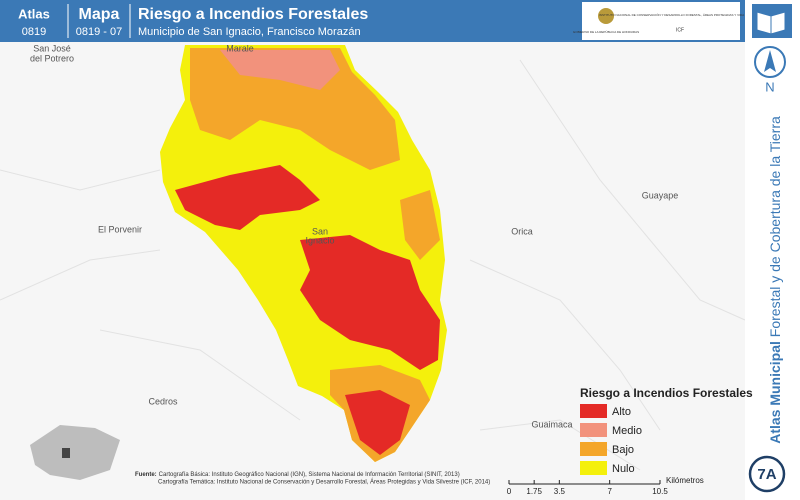  What do you see at coordinates (75, 452) in the screenshot?
I see `country-inset` at bounding box center [75, 452].